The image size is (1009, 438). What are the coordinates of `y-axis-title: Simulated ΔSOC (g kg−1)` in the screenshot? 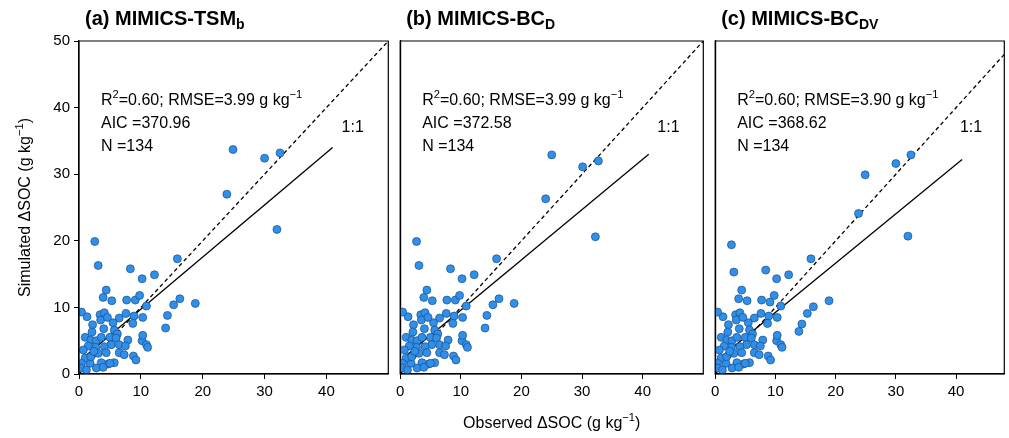 It's located at (23, 207).